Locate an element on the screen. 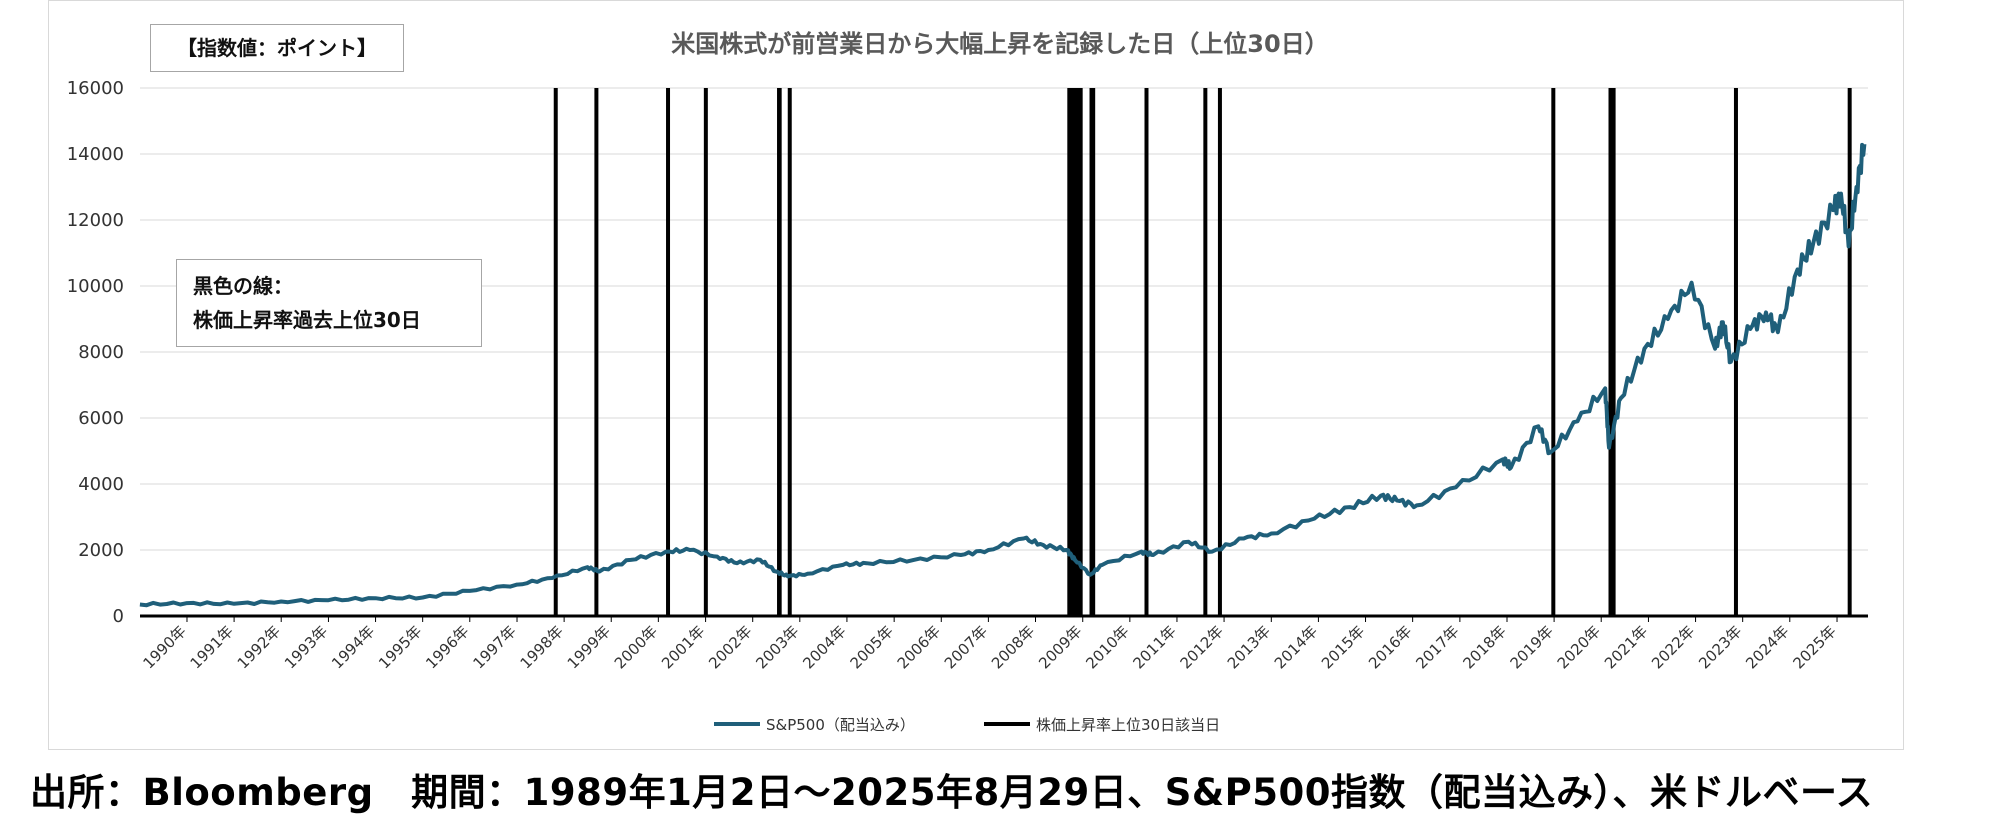  x-tick-label: 1994年 is located at coordinates (353, 647).